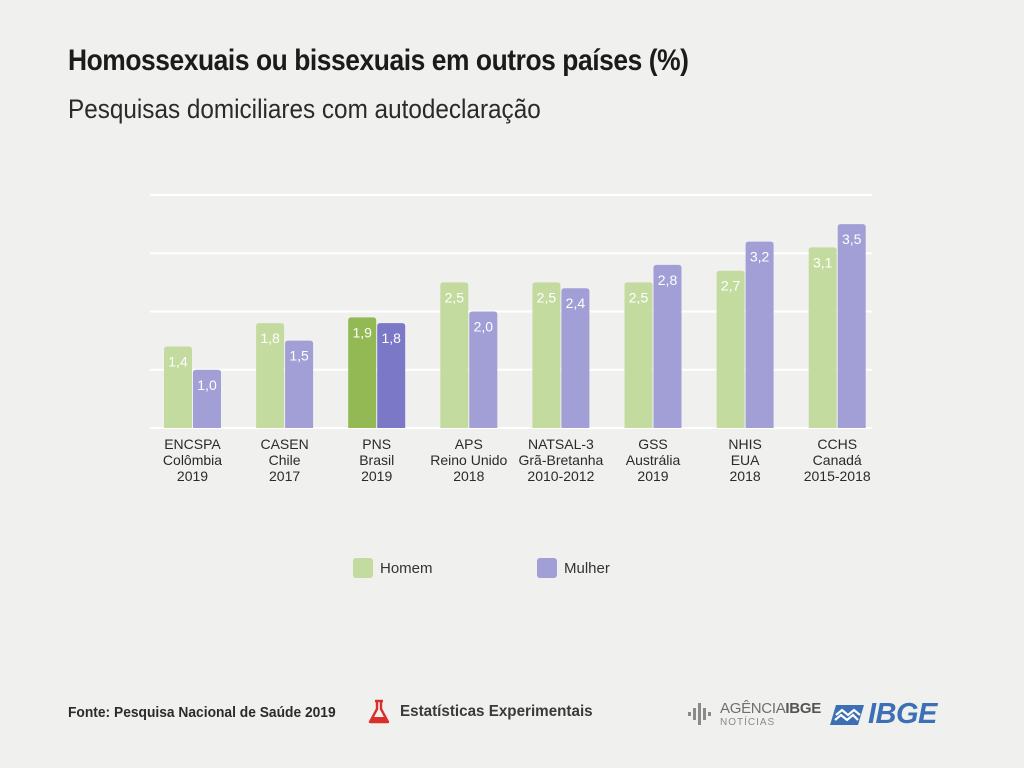 The height and width of the screenshot is (768, 1024). I want to click on experimental-statistics-label: Estatísticas Experimentais, so click(496, 711).